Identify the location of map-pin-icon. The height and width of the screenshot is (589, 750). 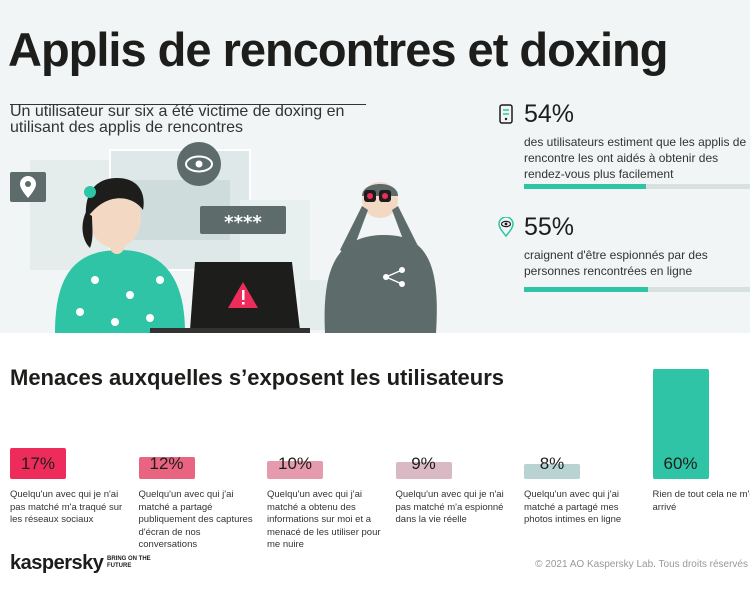
(28, 187).